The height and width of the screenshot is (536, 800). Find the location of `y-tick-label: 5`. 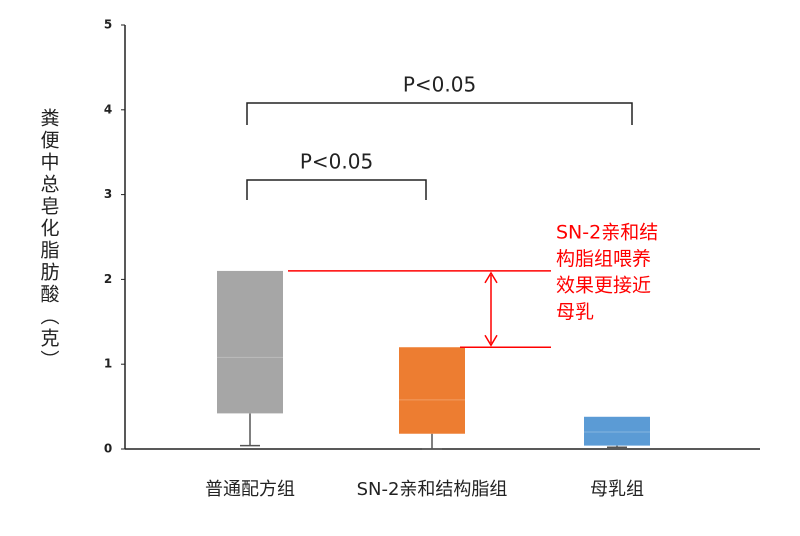

y-tick-label: 5 is located at coordinates (108, 25).